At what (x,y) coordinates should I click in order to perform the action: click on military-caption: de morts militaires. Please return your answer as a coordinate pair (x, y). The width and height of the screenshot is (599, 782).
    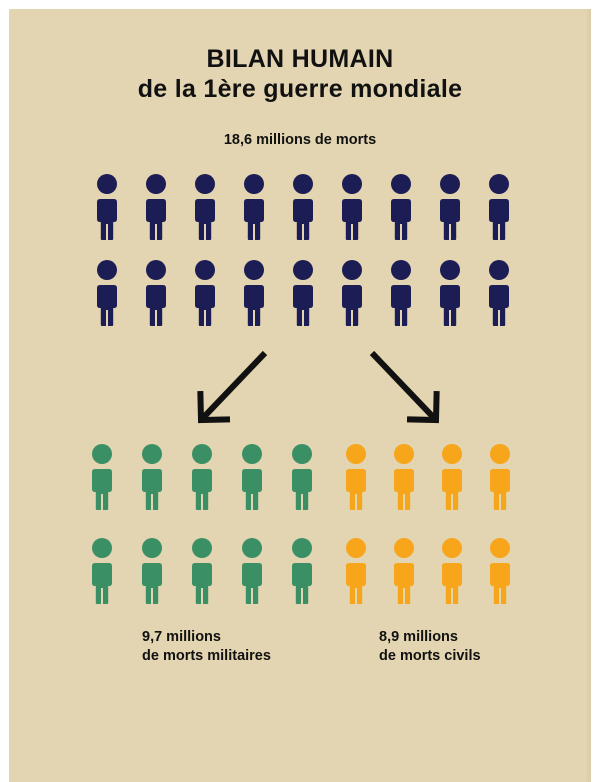
    Looking at the image, I should click on (206, 656).